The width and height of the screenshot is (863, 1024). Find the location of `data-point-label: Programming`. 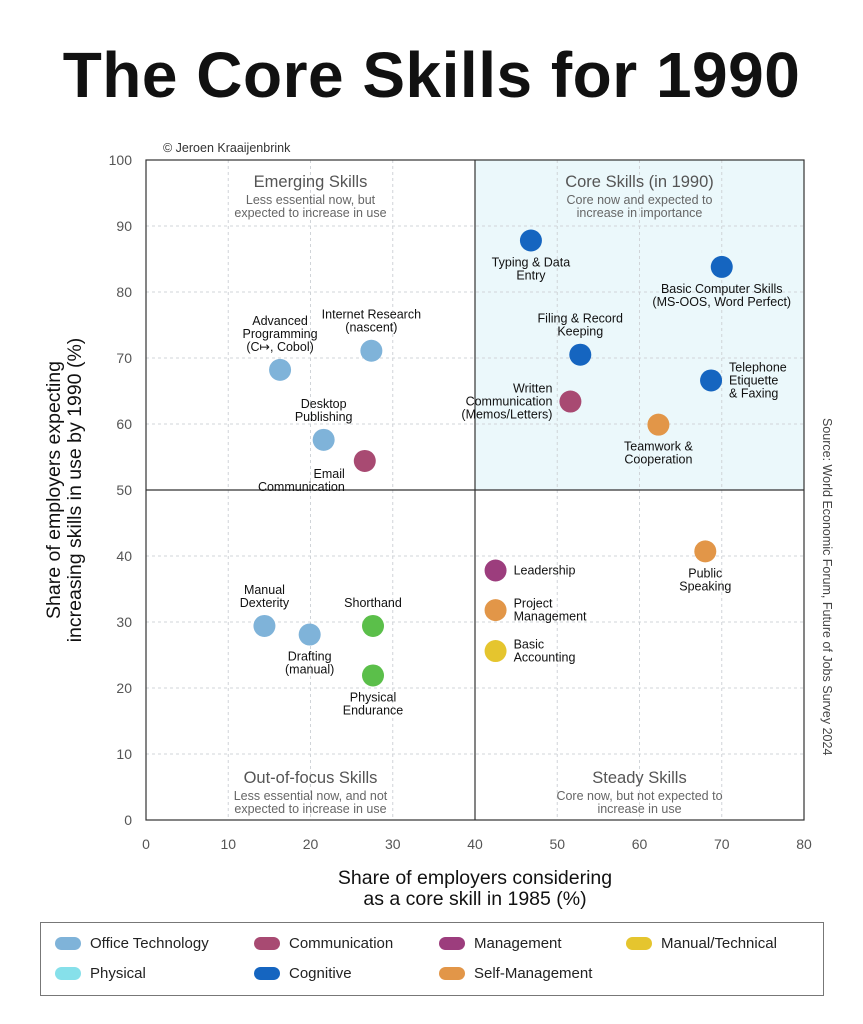

data-point-label: Programming is located at coordinates (280, 334).